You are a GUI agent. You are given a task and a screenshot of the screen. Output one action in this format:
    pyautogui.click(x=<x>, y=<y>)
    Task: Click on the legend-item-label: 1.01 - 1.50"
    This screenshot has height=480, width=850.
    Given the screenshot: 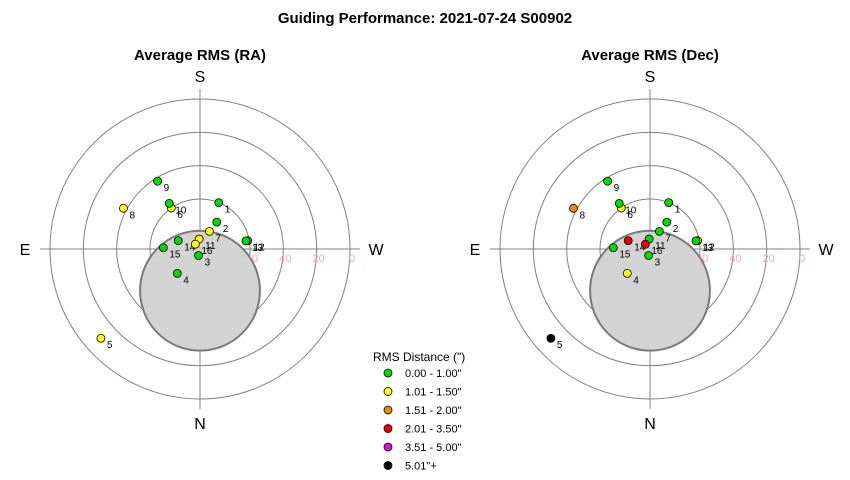 What is the action you would take?
    pyautogui.click(x=433, y=393)
    